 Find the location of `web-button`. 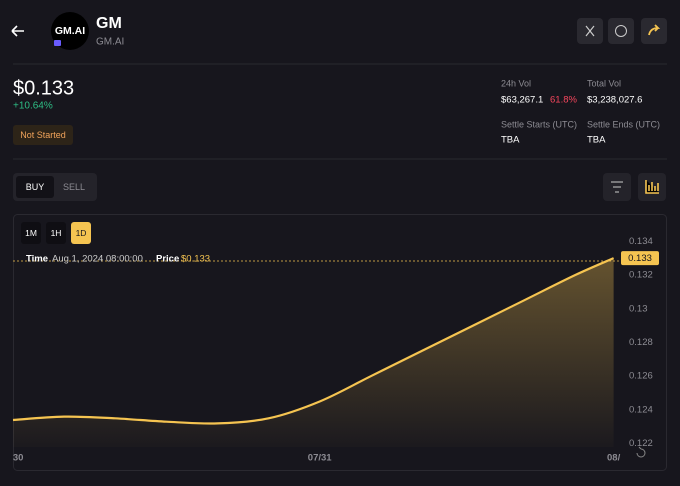

web-button is located at coordinates (621, 31).